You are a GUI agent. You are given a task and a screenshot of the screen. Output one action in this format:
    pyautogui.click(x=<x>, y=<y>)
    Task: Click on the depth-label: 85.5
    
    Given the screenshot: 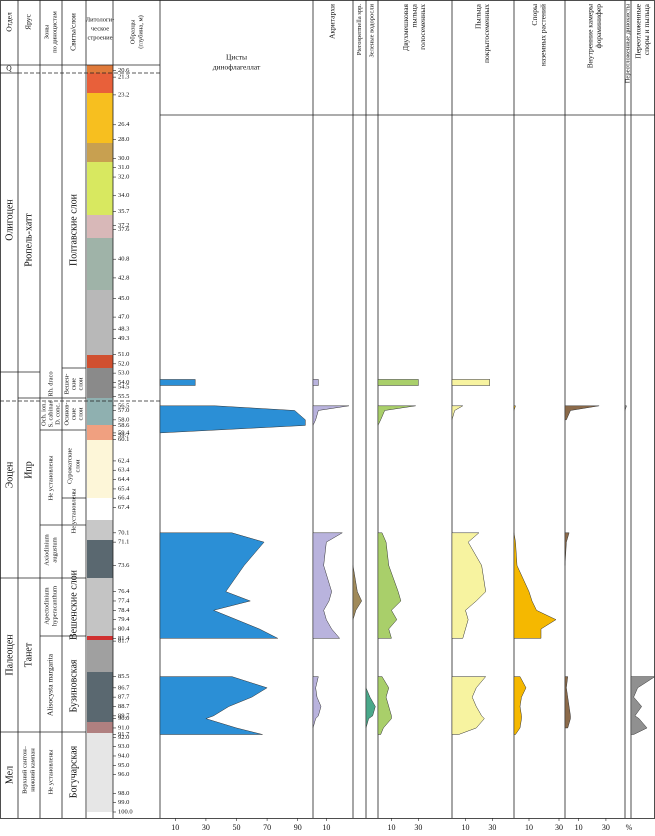 What is the action you would take?
    pyautogui.click(x=123, y=676)
    